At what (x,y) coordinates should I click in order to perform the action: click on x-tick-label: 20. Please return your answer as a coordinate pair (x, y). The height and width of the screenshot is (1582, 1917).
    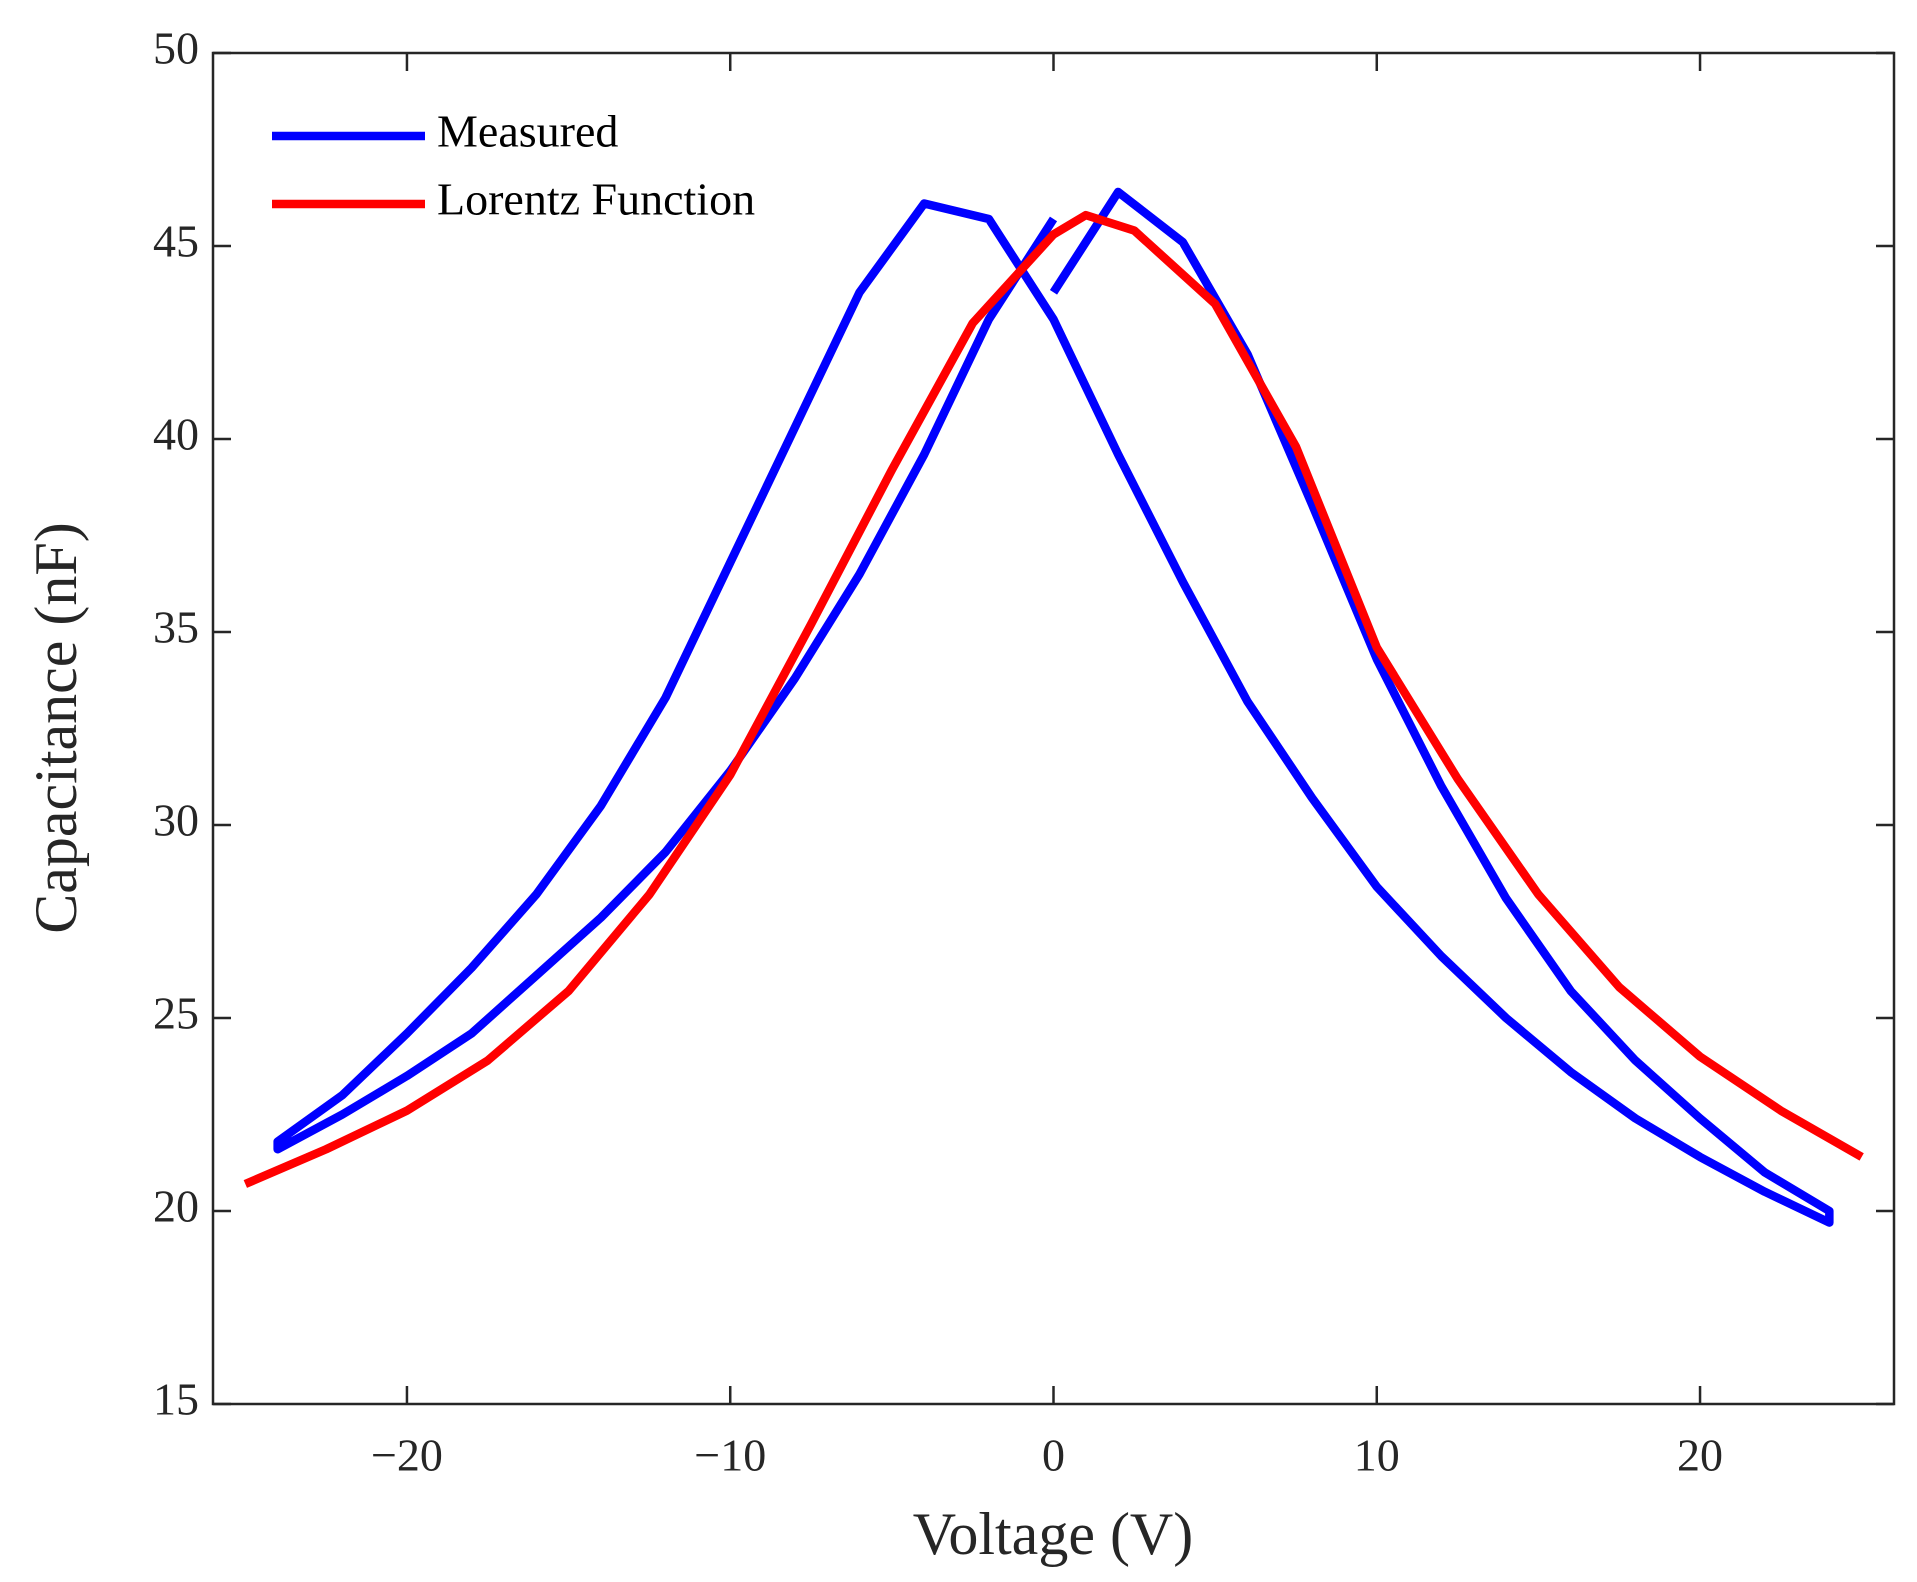
    Looking at the image, I should click on (1700, 1455).